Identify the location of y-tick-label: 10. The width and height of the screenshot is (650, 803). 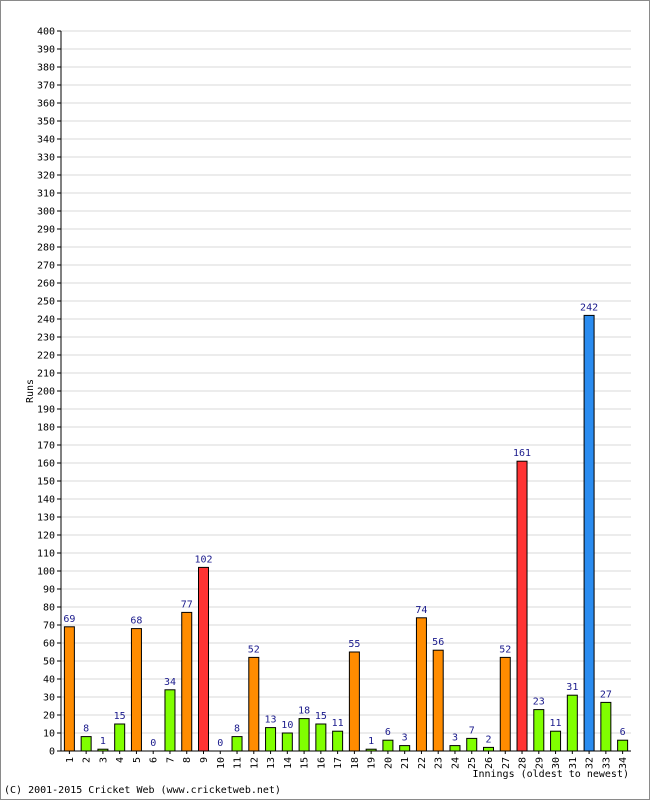
(49, 734).